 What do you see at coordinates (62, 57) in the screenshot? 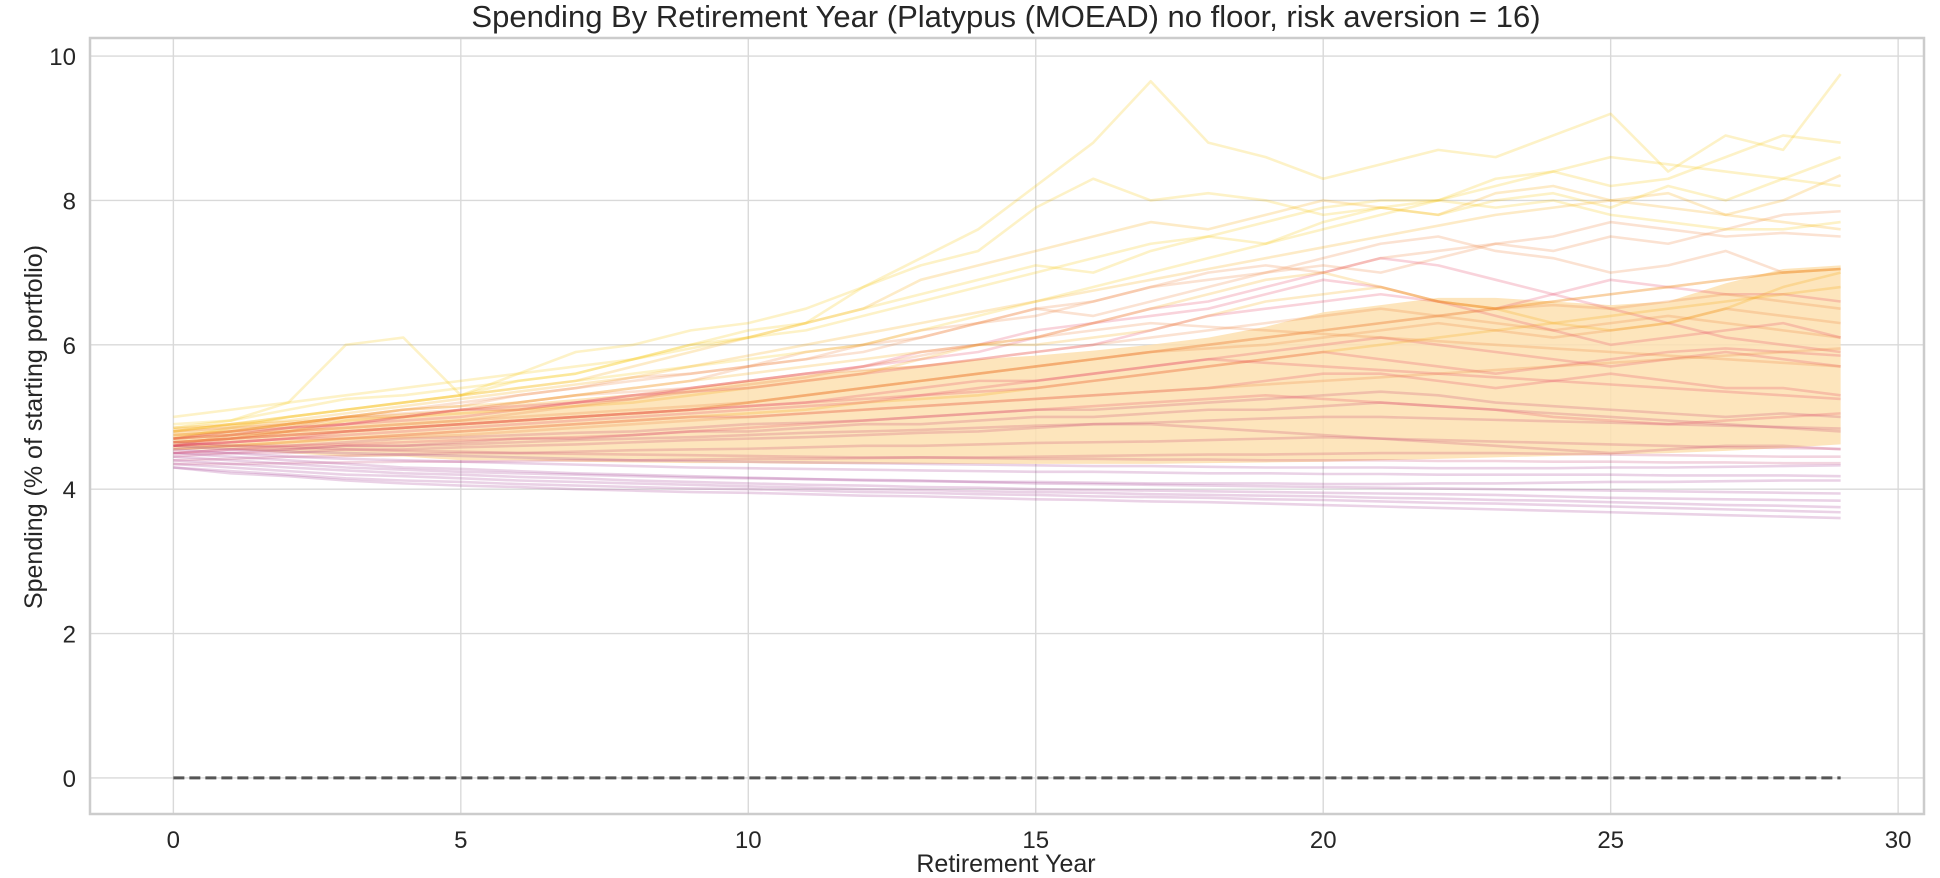
I see `y-tick-label: 10` at bounding box center [62, 57].